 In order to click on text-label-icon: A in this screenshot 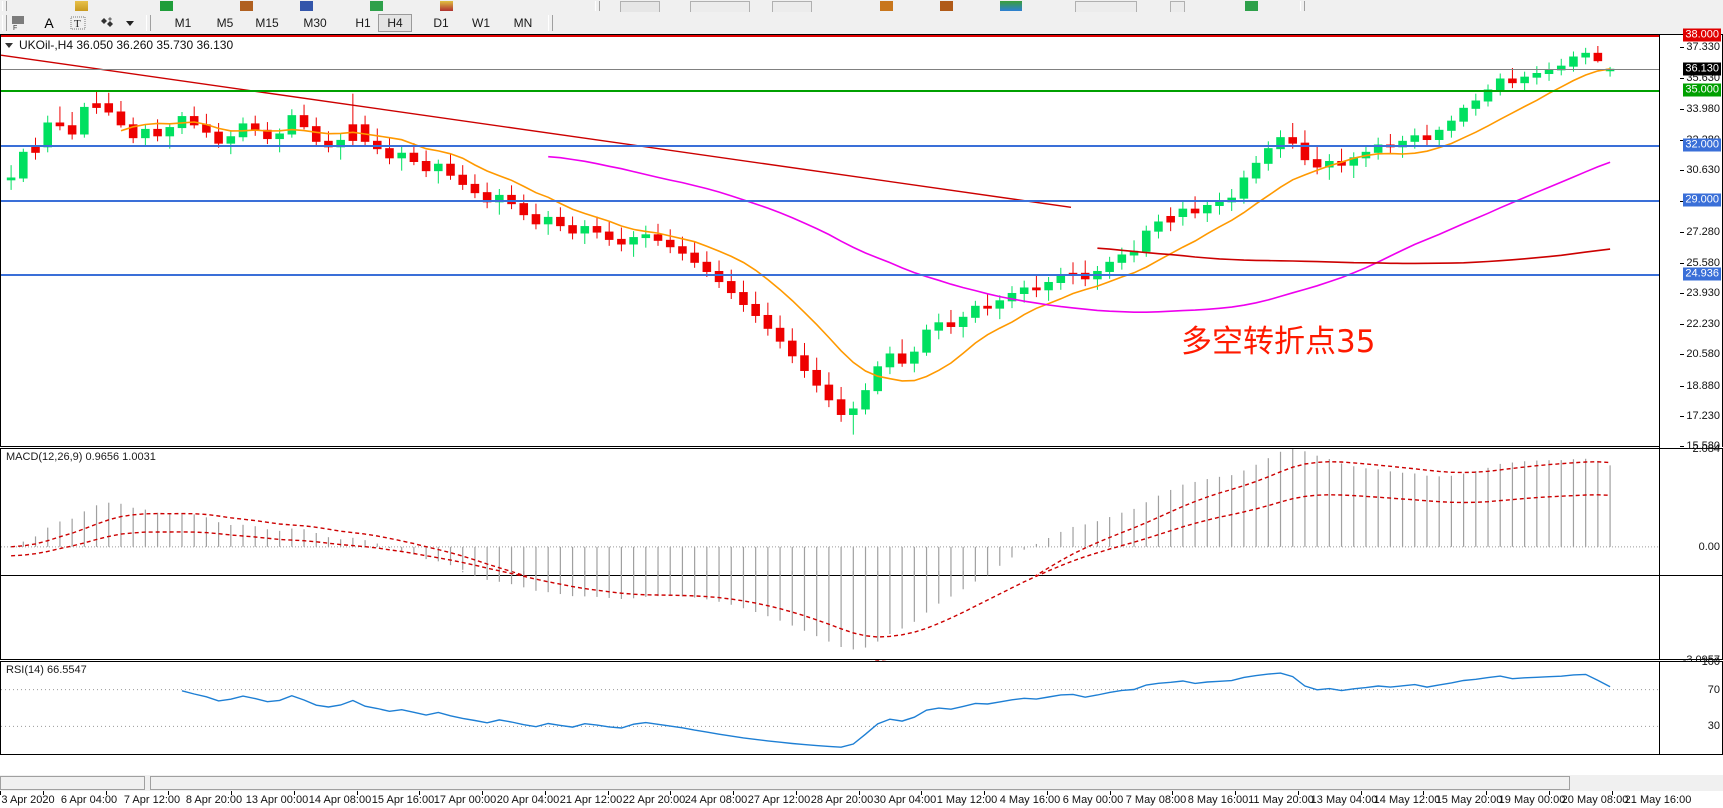, I will do `click(49, 23)`.